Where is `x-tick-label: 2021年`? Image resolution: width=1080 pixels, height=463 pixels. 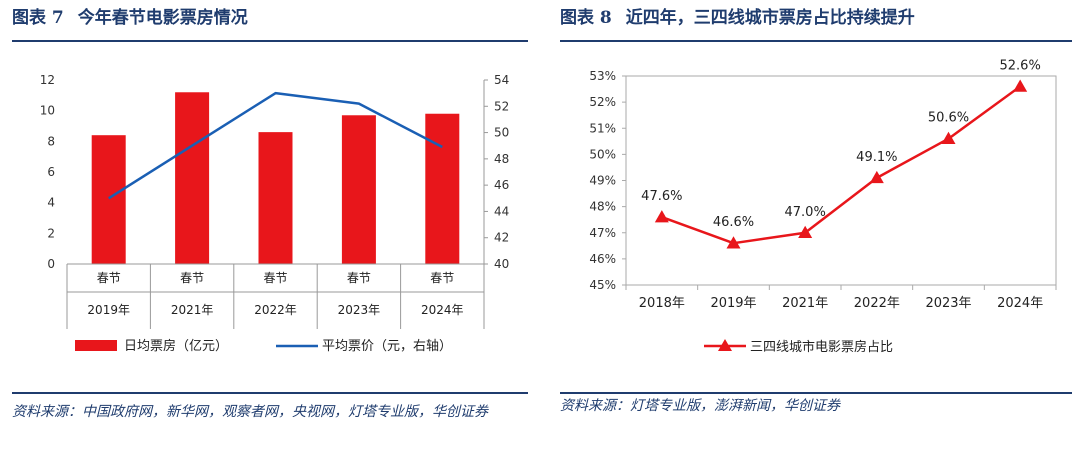
x-tick-label: 2021年 is located at coordinates (805, 303).